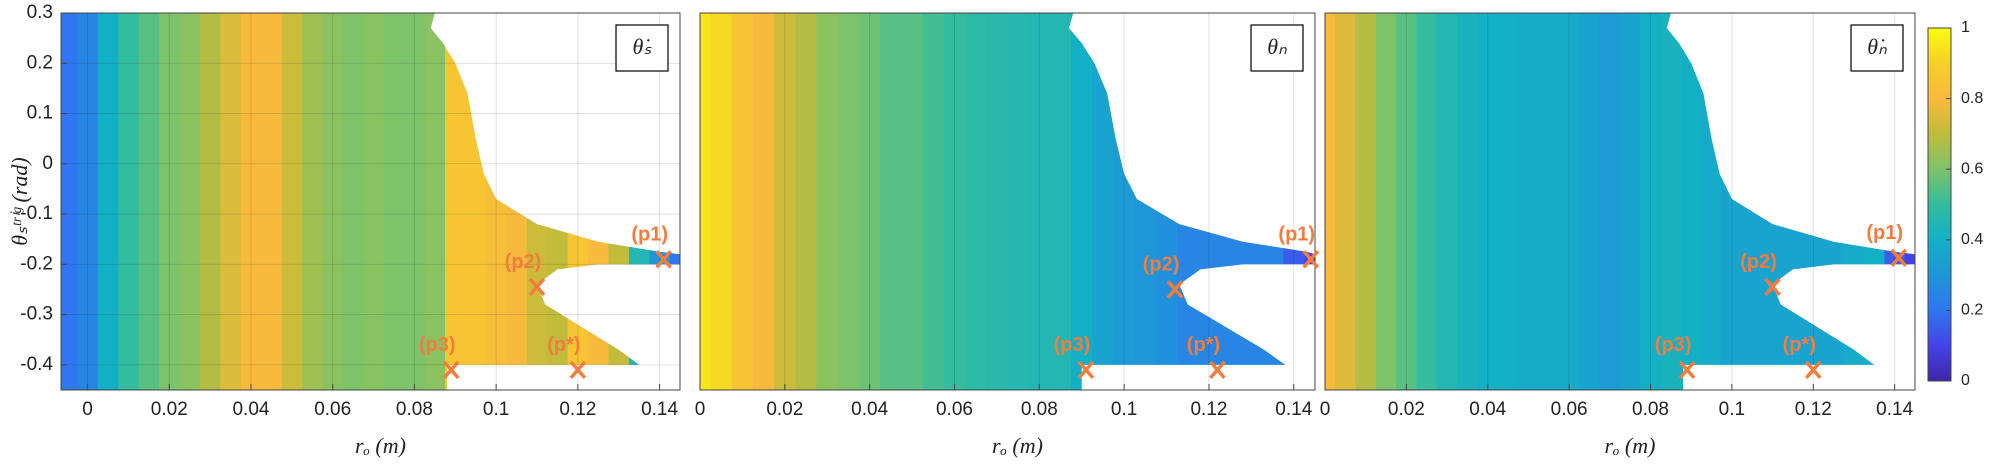 Image resolution: width=1992 pixels, height=464 pixels. Describe the element at coordinates (1972, 239) in the screenshot. I see `colorbar-tick-label: 0.4` at that location.